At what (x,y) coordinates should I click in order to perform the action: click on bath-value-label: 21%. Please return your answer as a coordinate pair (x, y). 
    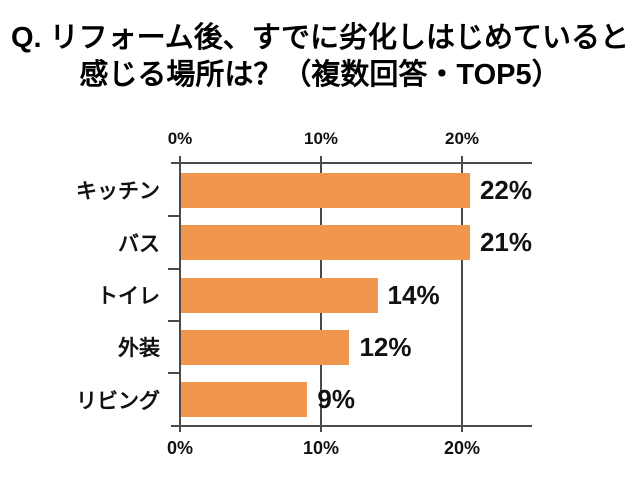
    Looking at the image, I should click on (505, 242).